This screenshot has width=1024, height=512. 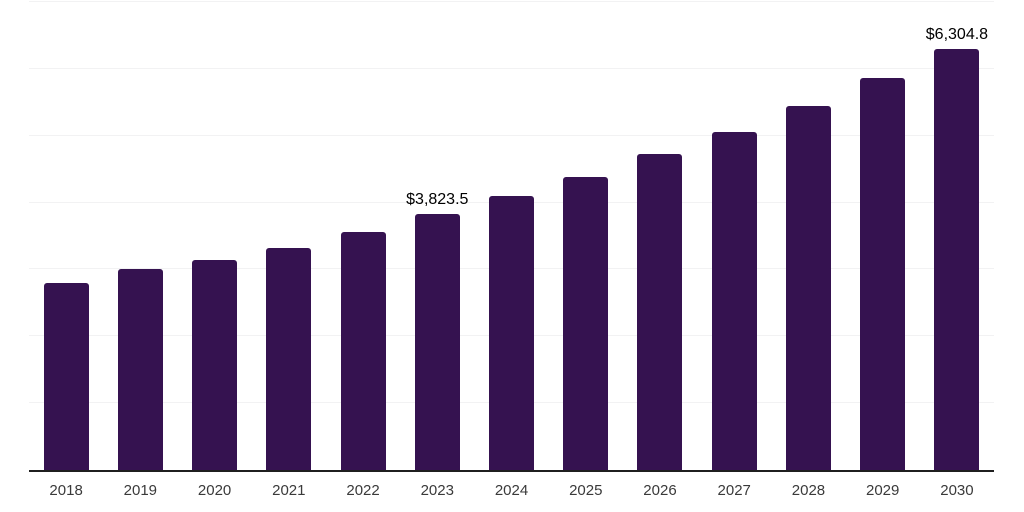 I want to click on bar-2020, so click(x=215, y=365).